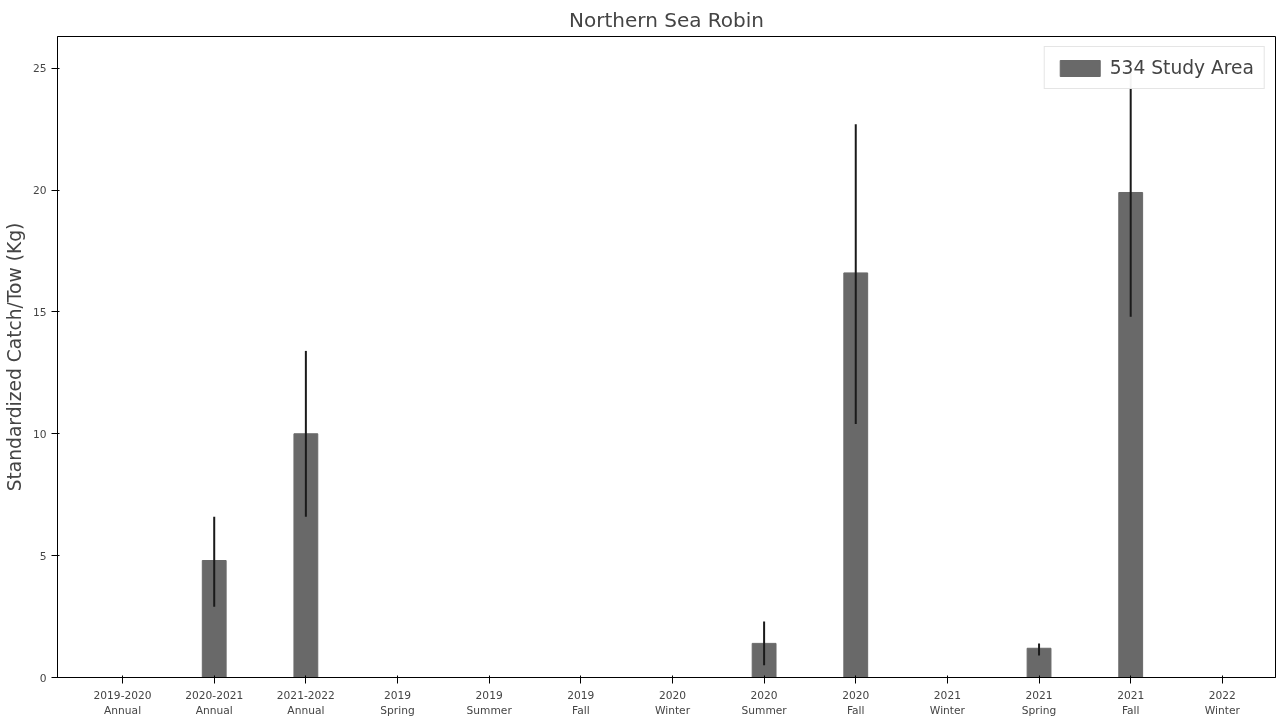 Image resolution: width=1285 pixels, height=725 pixels. I want to click on y-axis-title: Standardized Catch/Tow (Kg), so click(14, 357).